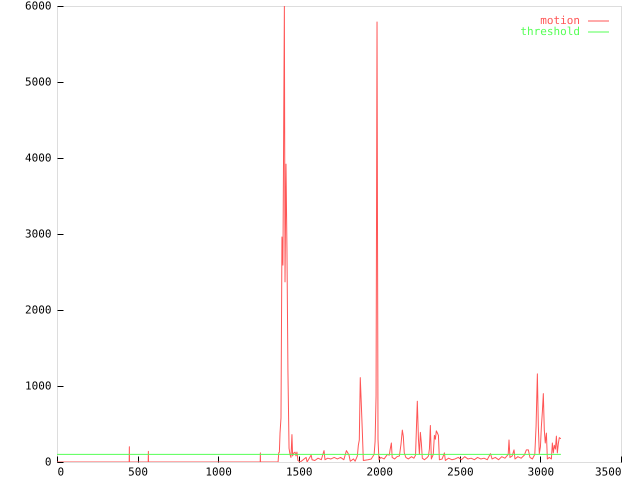 This screenshot has width=640, height=480. What do you see at coordinates (38, 158) in the screenshot?
I see `y-tick-label: 4000` at bounding box center [38, 158].